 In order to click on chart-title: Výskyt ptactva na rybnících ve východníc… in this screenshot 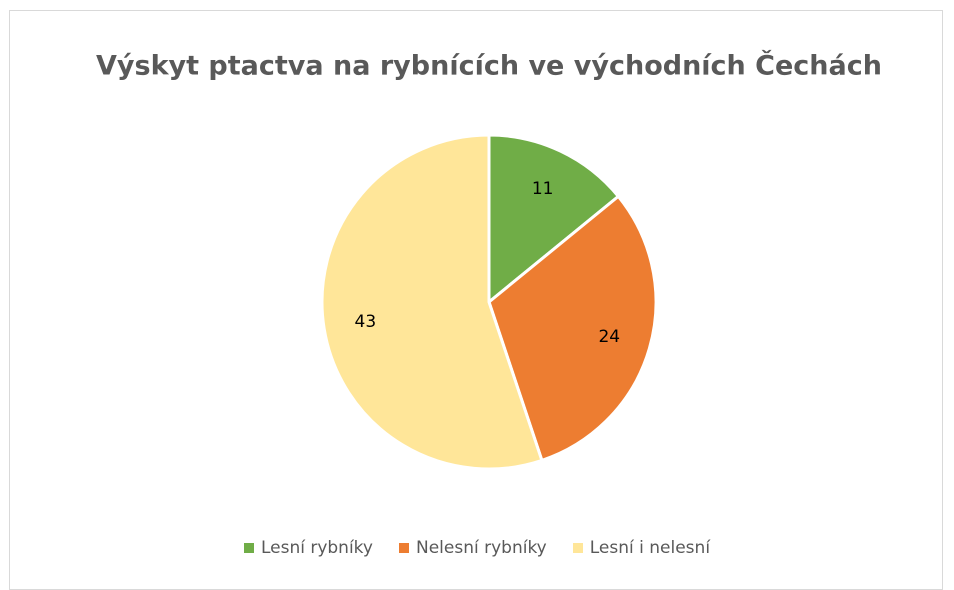, I will do `click(489, 66)`.